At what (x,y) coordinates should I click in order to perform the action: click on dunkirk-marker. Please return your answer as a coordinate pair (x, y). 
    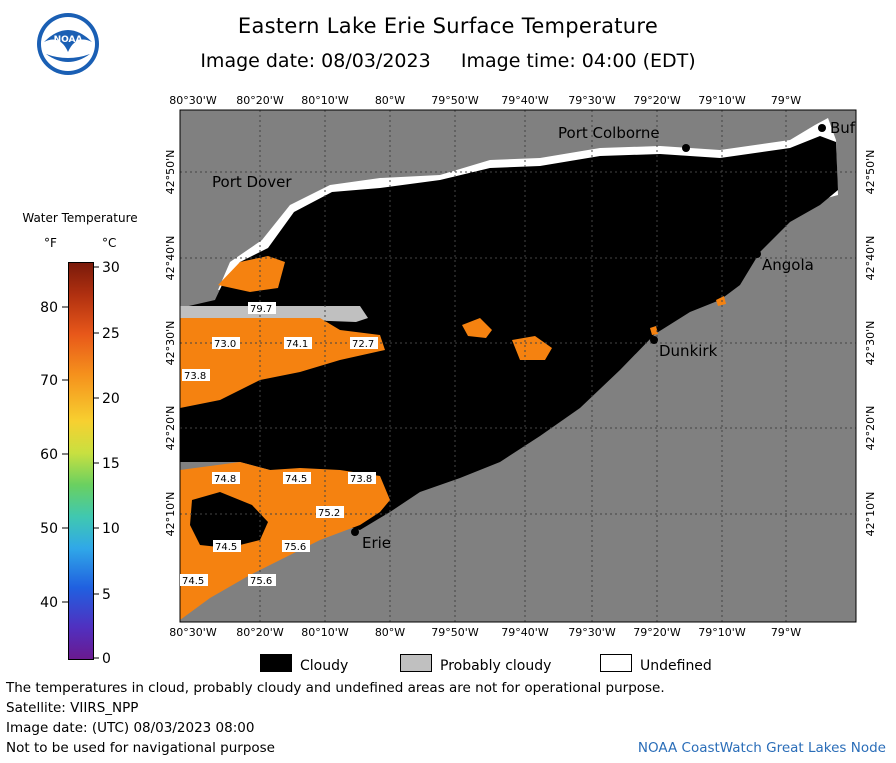
    Looking at the image, I should click on (654, 340).